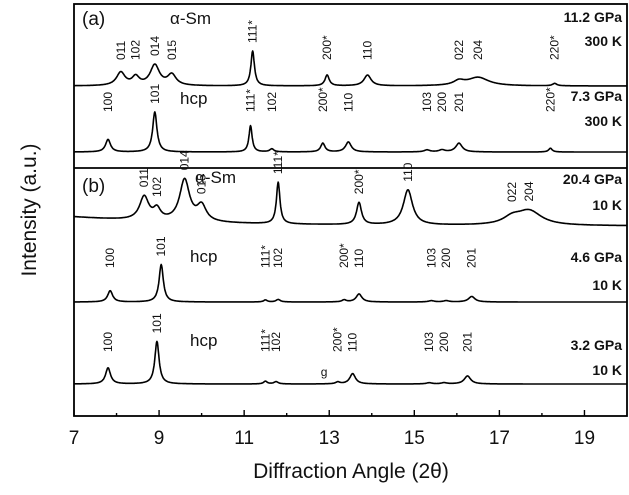  I want to click on panel-b-tag: (b), so click(93, 186).